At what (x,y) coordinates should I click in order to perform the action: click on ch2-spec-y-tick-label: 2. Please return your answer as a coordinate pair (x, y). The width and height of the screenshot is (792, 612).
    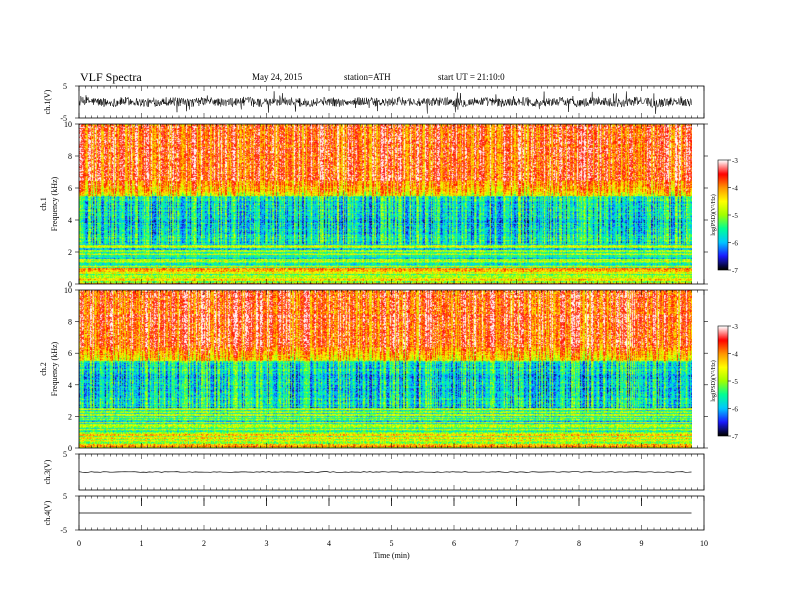
    Looking at the image, I should click on (70, 416).